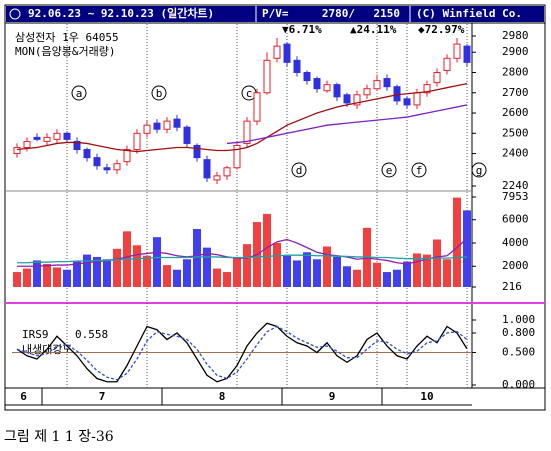 This screenshot has height=451, width=551. Describe the element at coordinates (65, 51) in the screenshot. I see `indicator-title: MON(음양봉&거래량)` at that location.